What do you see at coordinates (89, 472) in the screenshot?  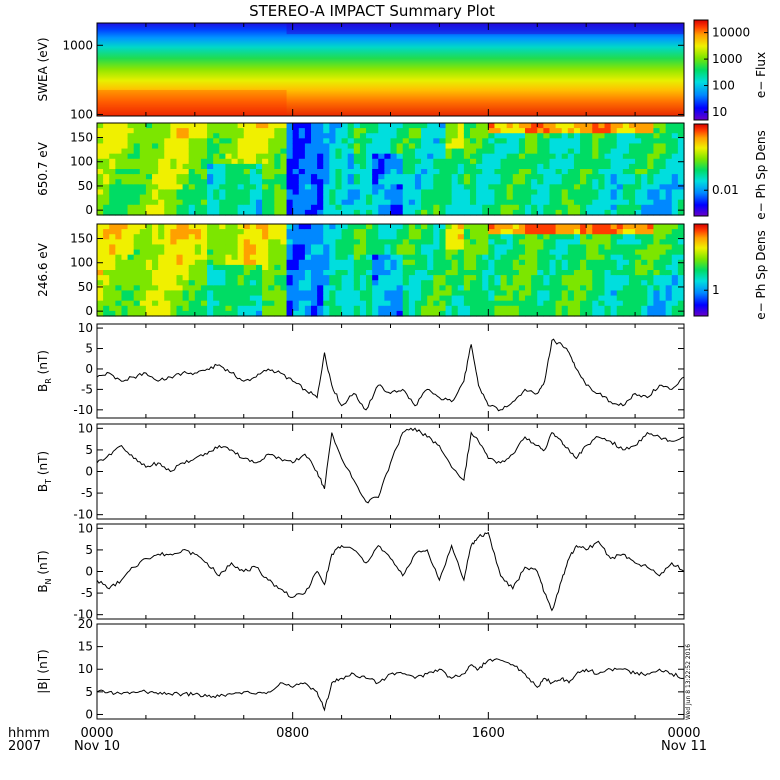 I see `y-tick-label: 0` at bounding box center [89, 472].